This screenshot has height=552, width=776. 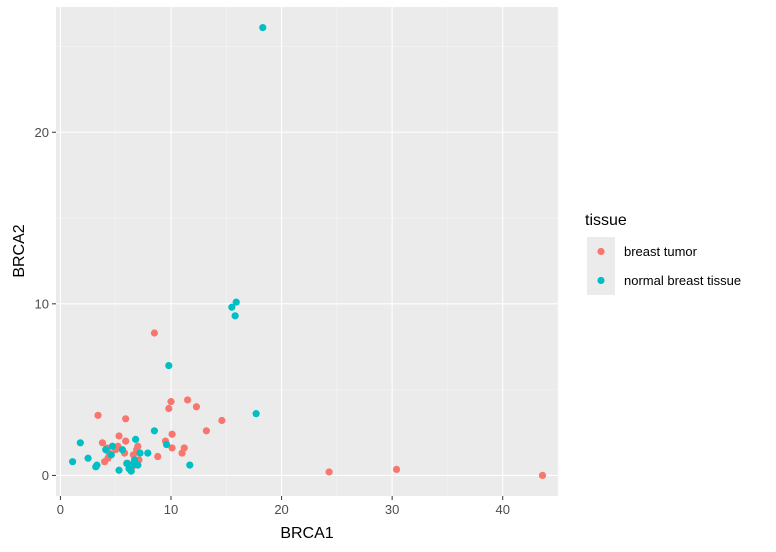 I want to click on legend-items: breast tumor normal breast tissue, so click(x=664, y=266).